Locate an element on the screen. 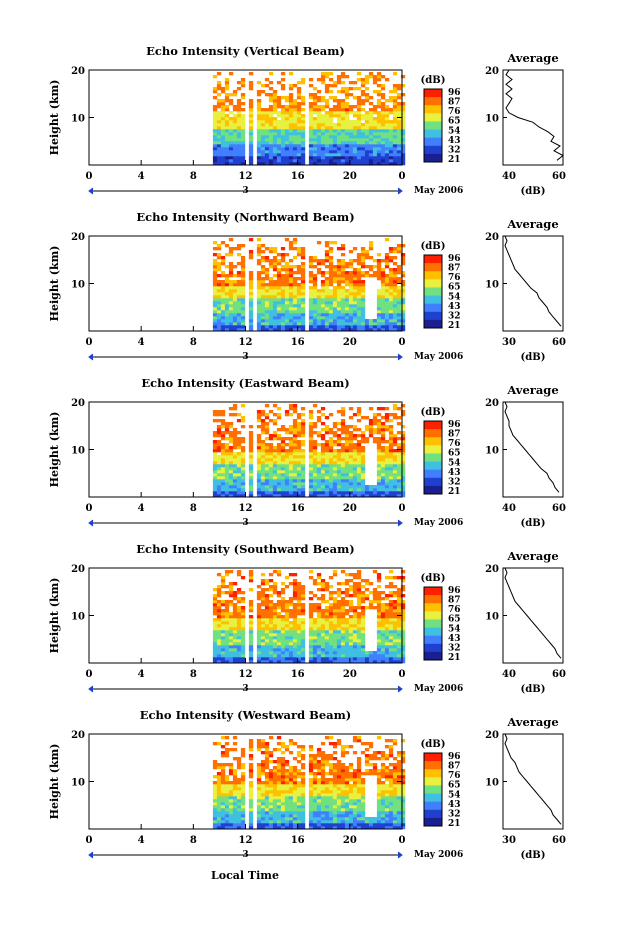  colorbar-segment is located at coordinates (433, 474).